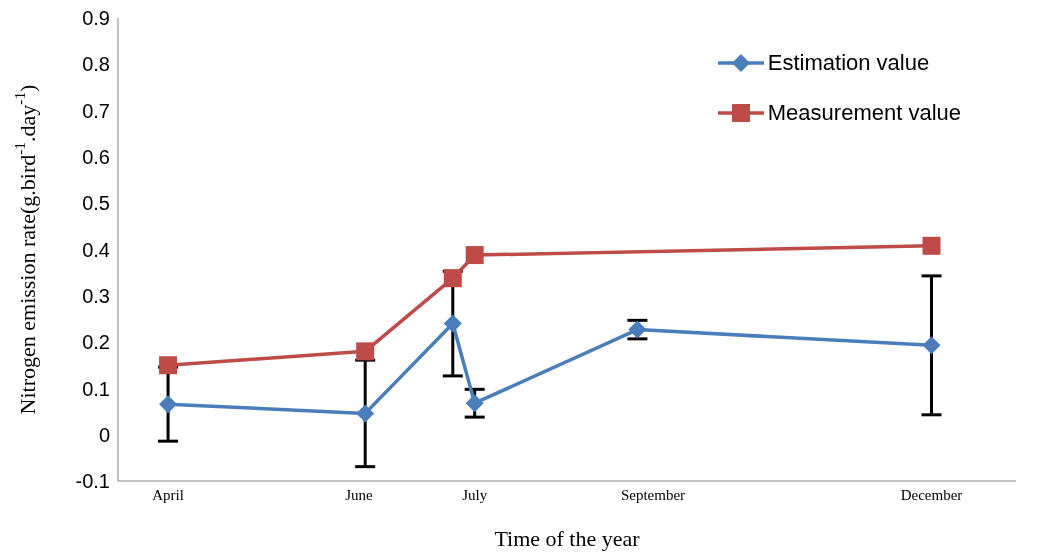  I want to click on y-tick-label: 0, so click(104, 434).